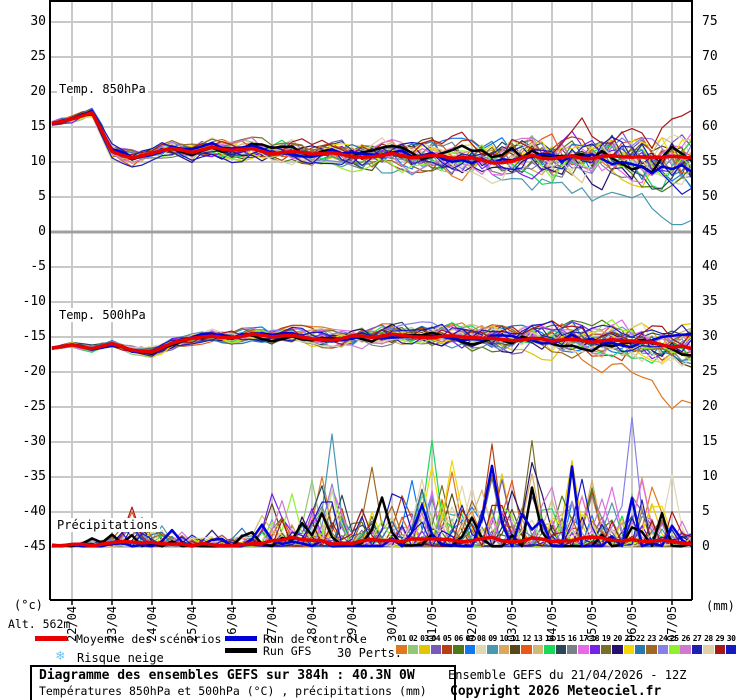  Describe the element at coordinates (312, 624) in the screenshot. I see `x-axis-date-label: 28/04` at that location.